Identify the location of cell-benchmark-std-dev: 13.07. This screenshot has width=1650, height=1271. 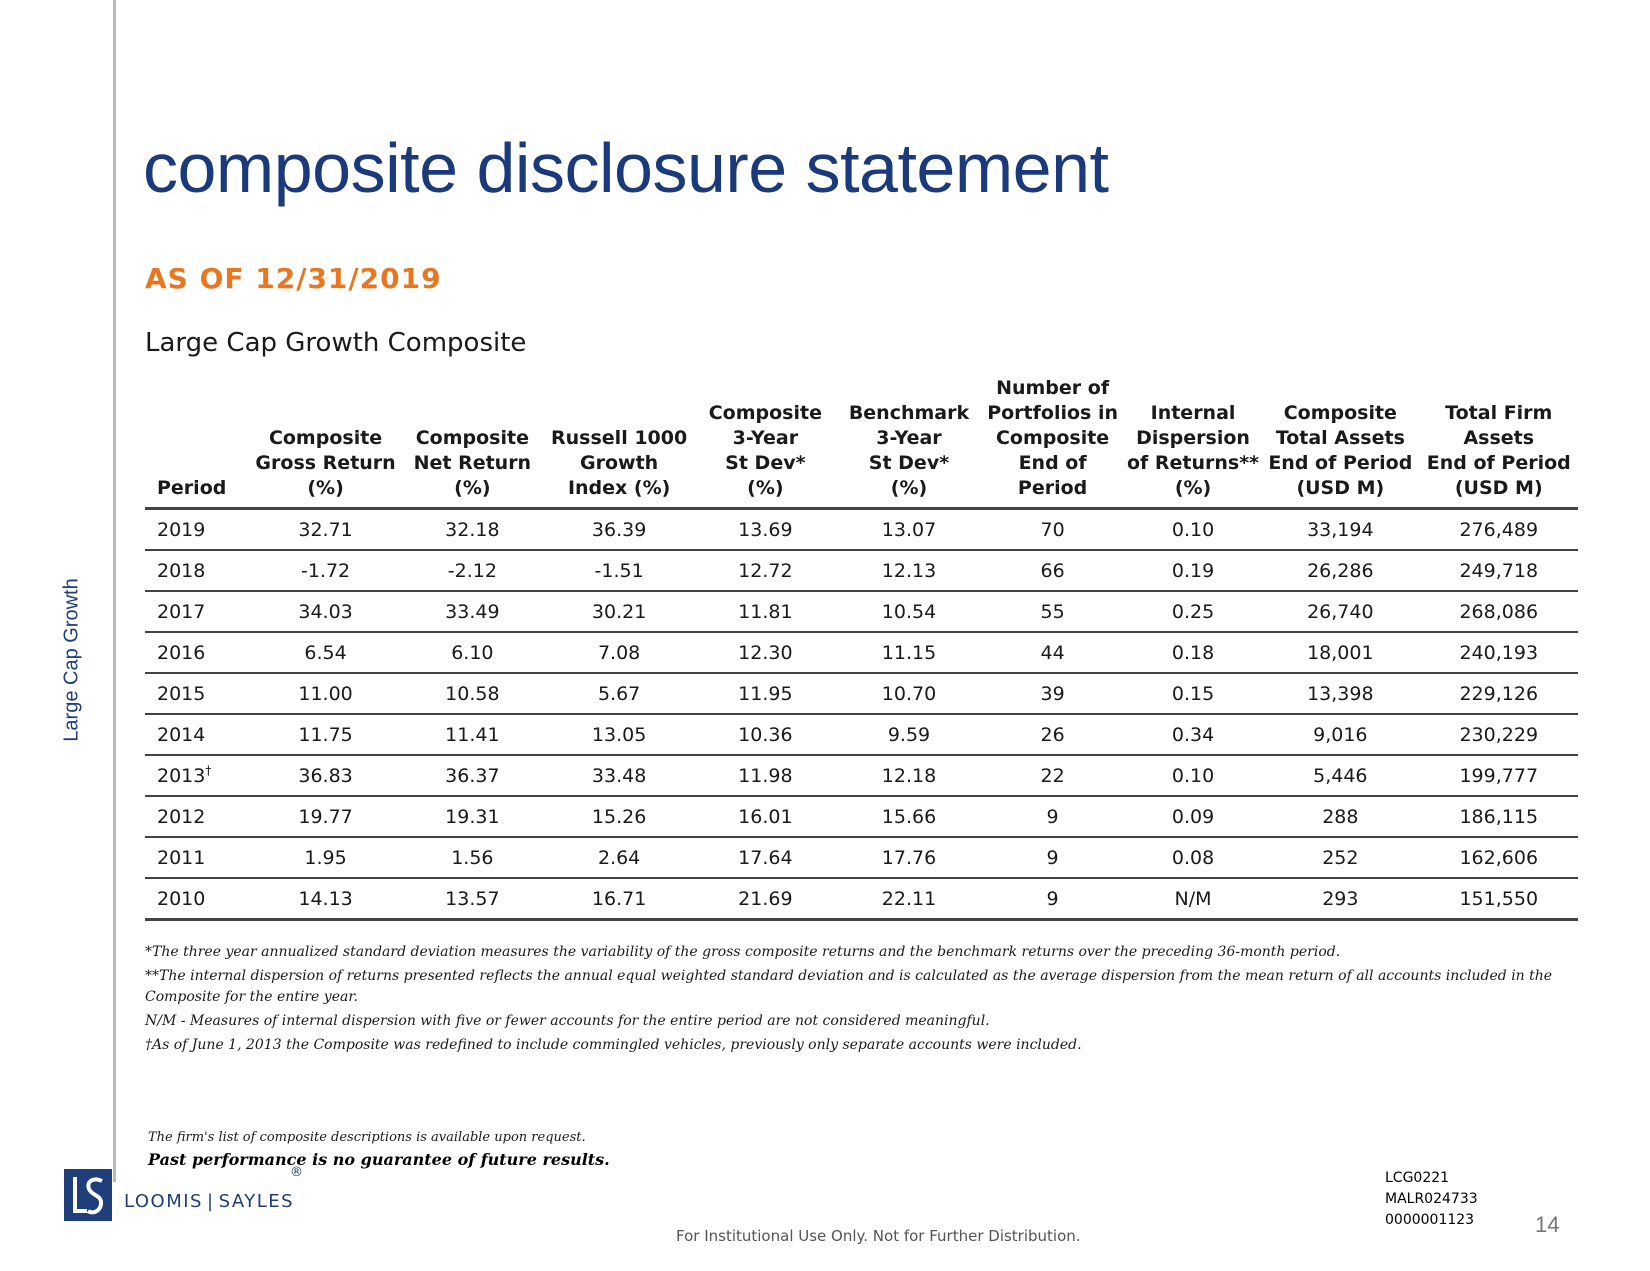
(909, 529).